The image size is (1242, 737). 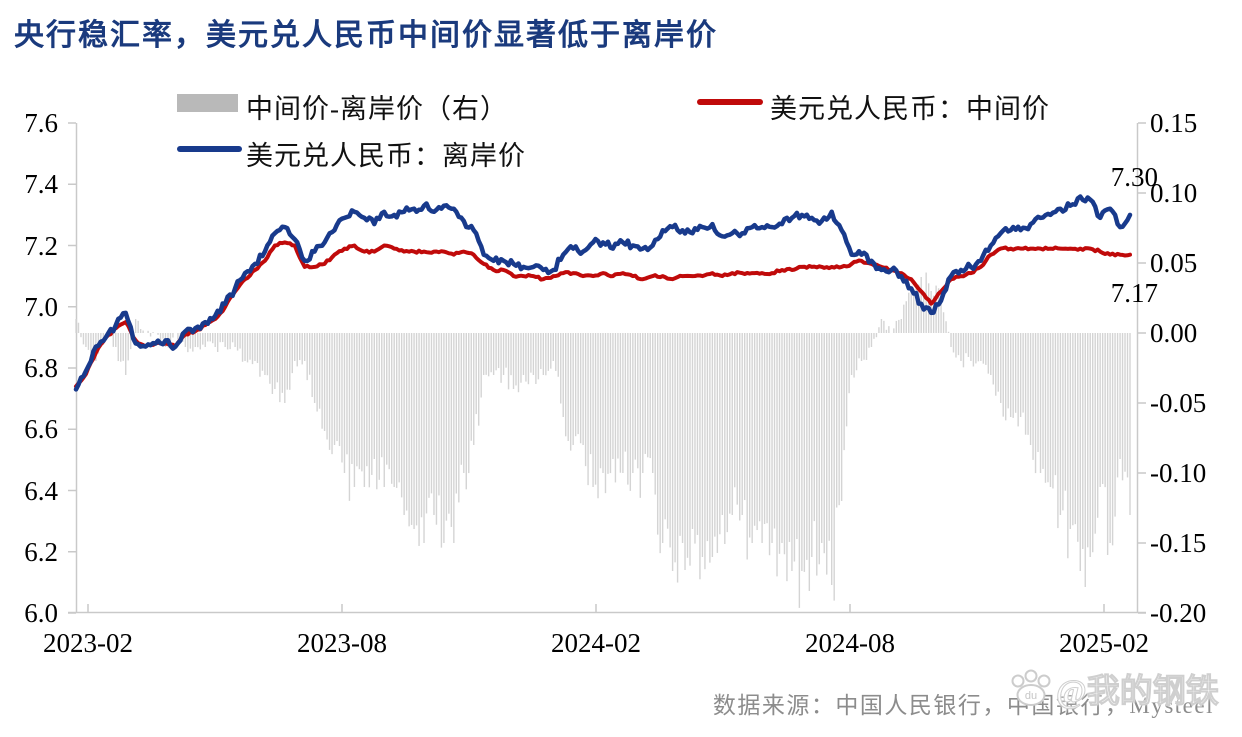 I want to click on legend-label-spread: 中间价-离岸价（右）, so click(x=377, y=109).